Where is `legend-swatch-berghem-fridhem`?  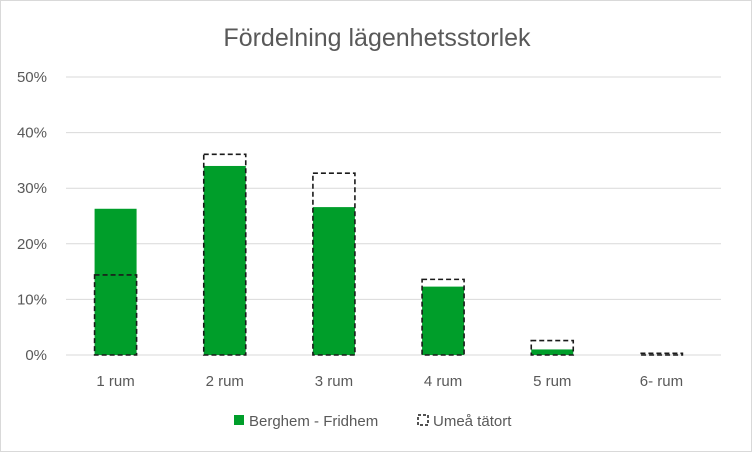 legend-swatch-berghem-fridhem is located at coordinates (239, 420).